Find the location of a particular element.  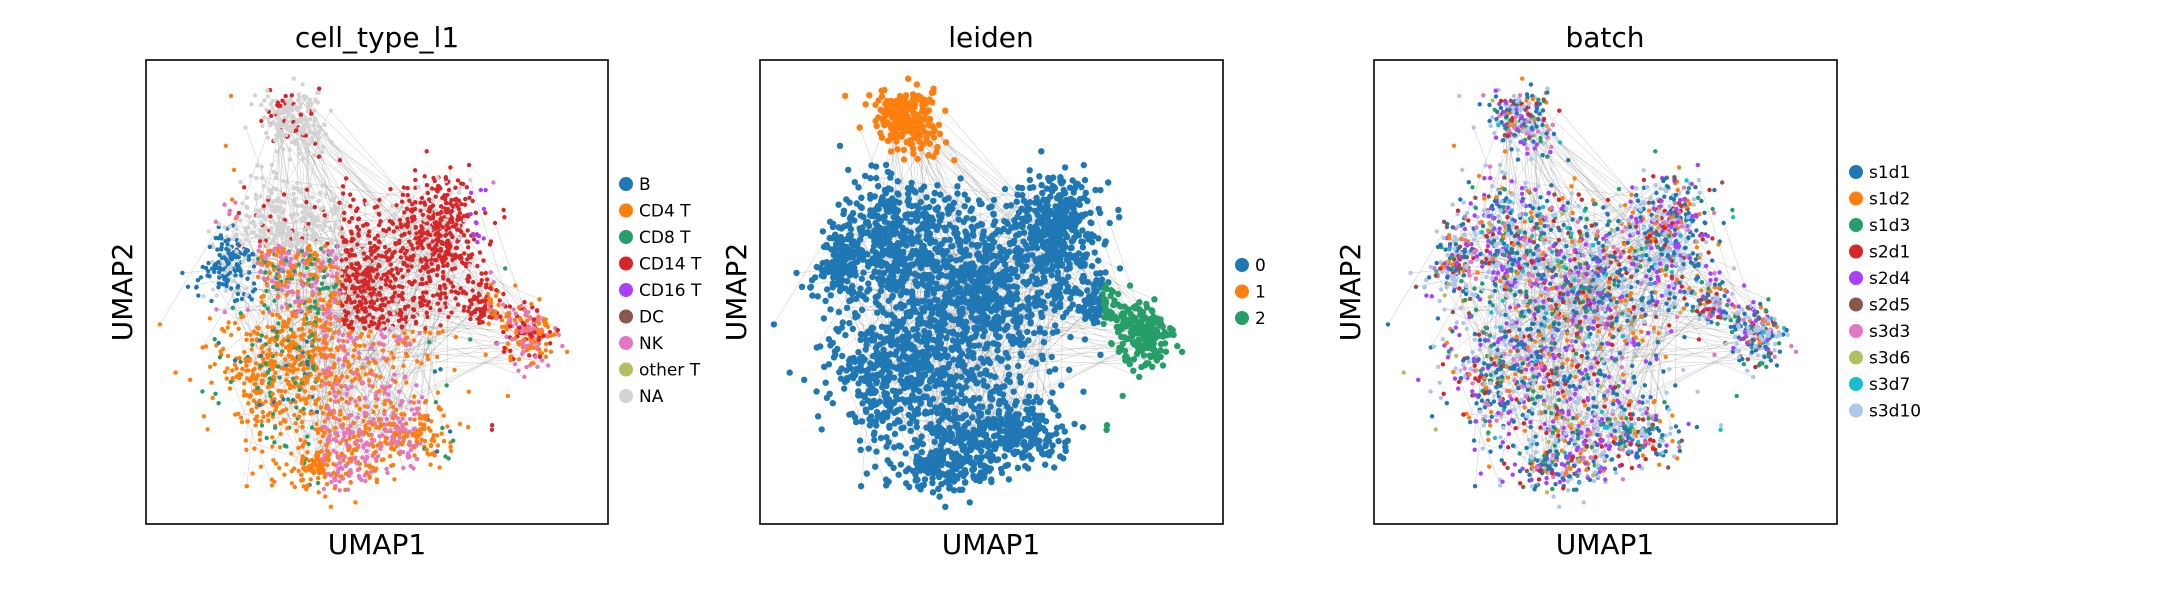

x-axis-label: UMAP1 is located at coordinates (377, 544).